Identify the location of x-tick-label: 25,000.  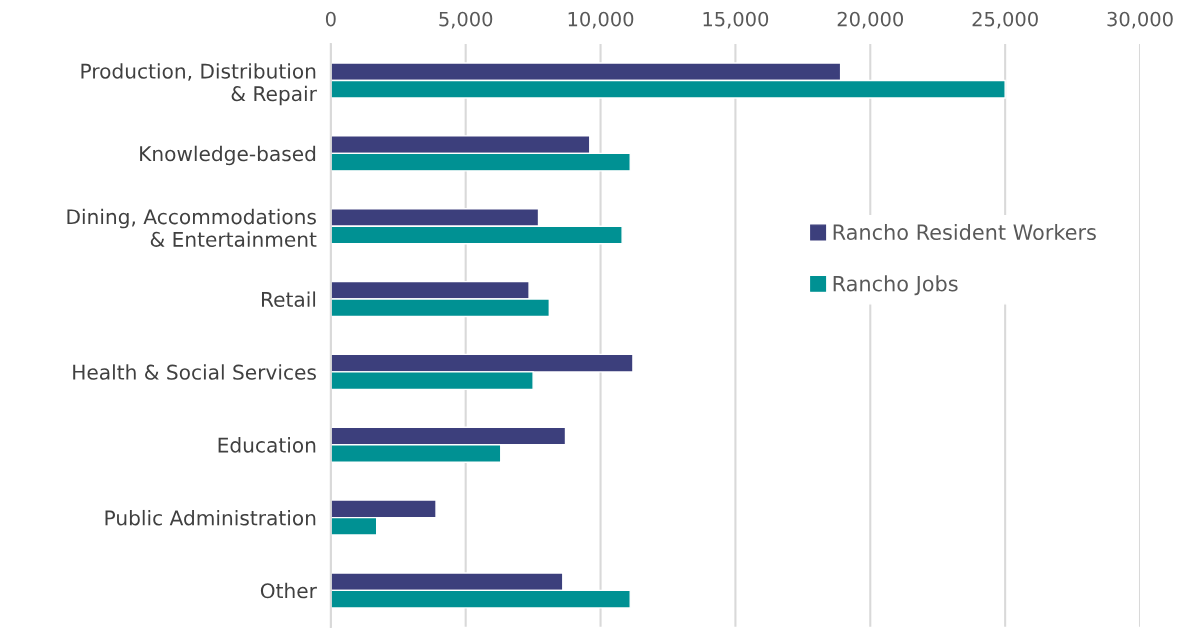
(1005, 20).